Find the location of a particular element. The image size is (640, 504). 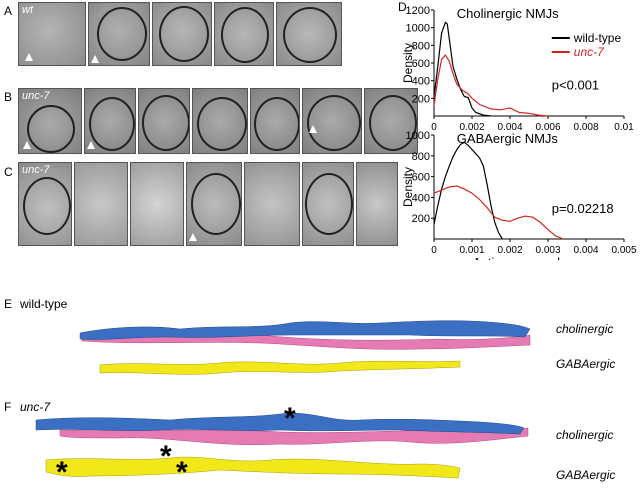

legend-label: unc-7 is located at coordinates (589, 52).